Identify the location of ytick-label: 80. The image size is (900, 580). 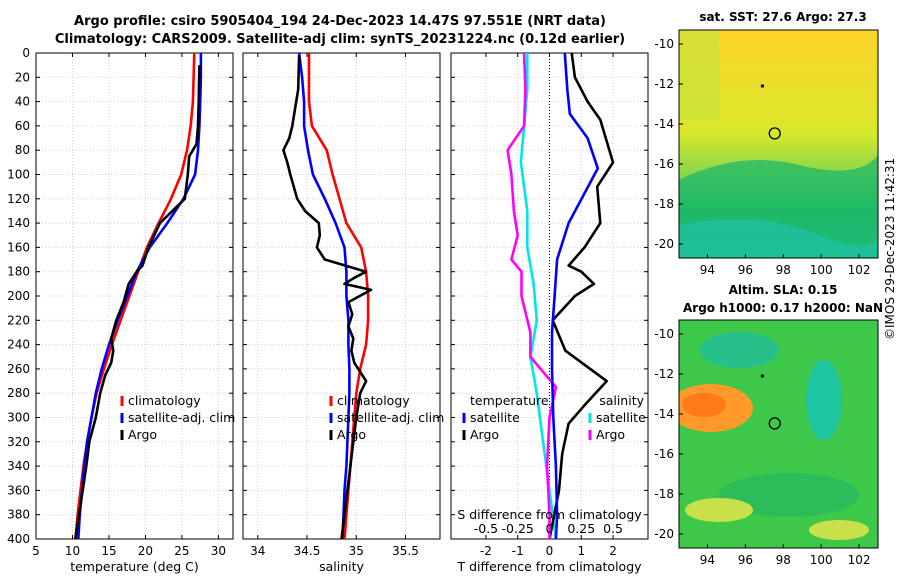
(22, 150).